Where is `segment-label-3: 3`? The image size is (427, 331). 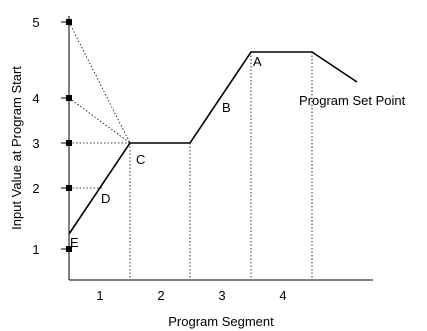 segment-label-3: 3 is located at coordinates (221, 295).